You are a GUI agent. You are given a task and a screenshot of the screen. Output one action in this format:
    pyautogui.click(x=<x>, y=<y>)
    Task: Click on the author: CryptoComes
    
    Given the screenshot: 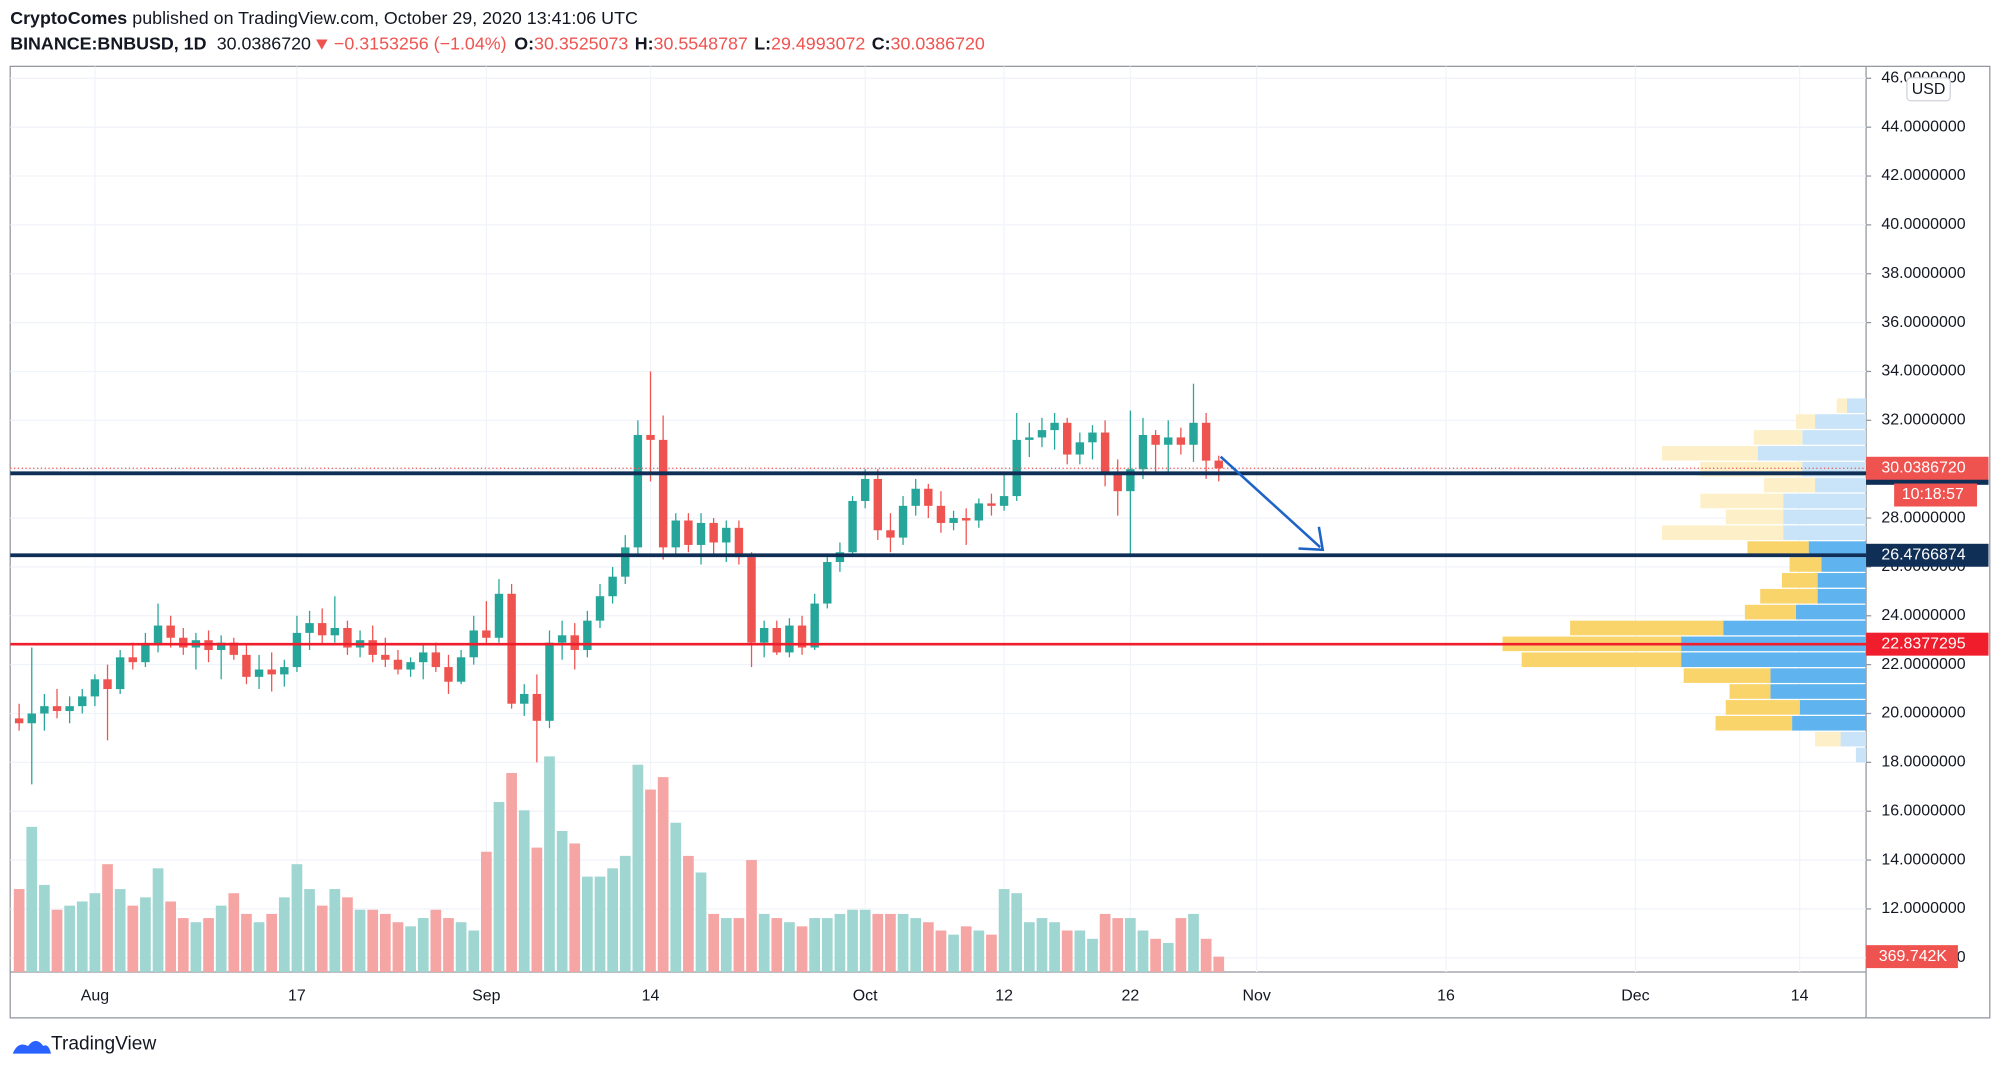 What is the action you would take?
    pyautogui.click(x=68, y=18)
    